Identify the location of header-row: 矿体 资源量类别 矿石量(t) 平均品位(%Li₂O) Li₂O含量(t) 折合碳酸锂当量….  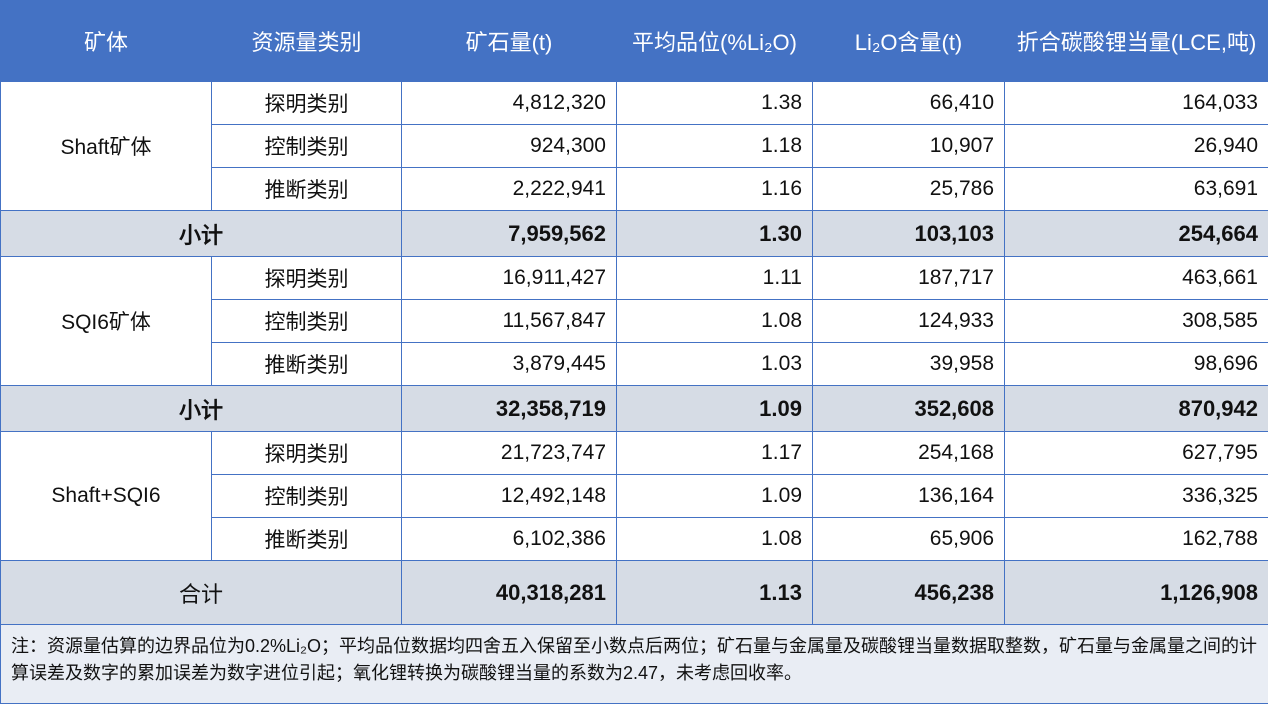
(634, 41).